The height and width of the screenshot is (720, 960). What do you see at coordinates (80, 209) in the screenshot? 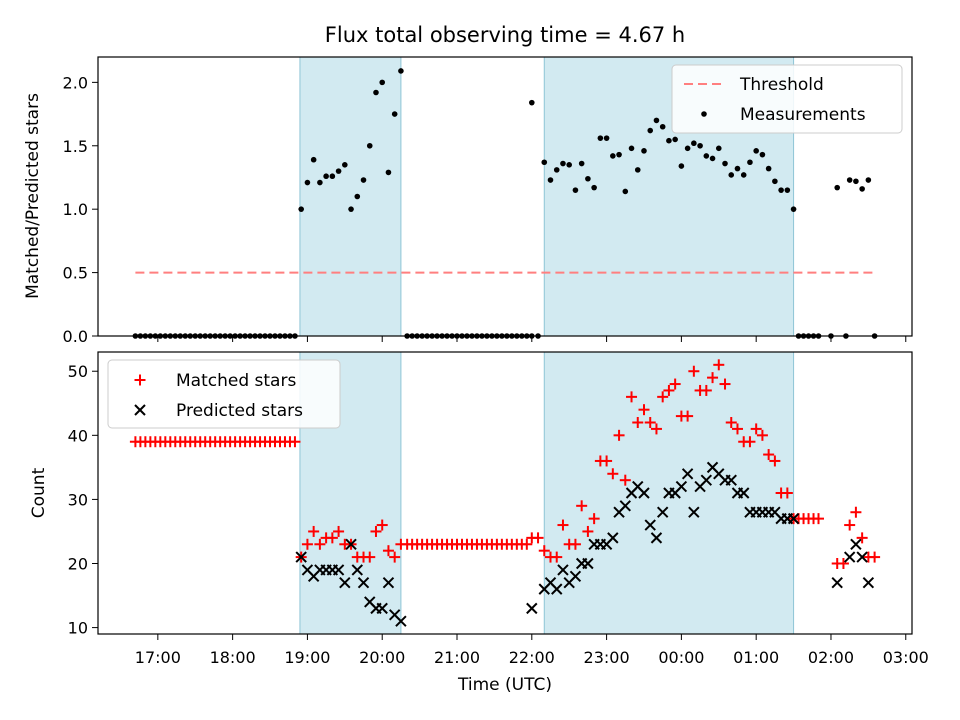
I see `ratio-y-ticks: 0.0 0.5 1.0 1.5 2.0` at bounding box center [80, 209].